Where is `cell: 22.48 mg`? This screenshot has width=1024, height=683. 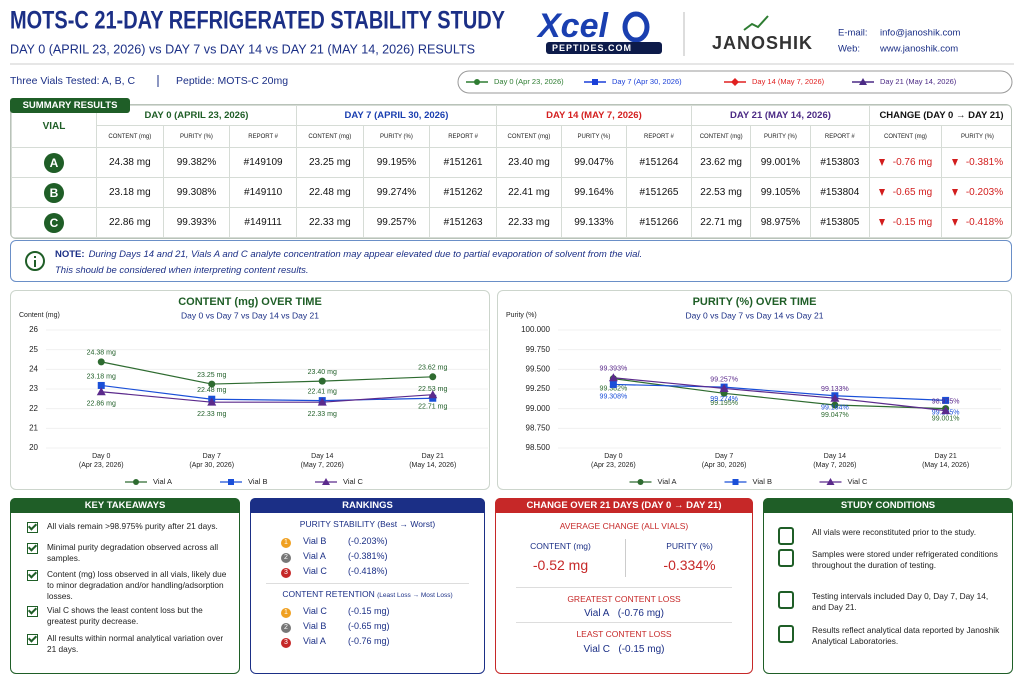
cell: 22.48 mg is located at coordinates (329, 192).